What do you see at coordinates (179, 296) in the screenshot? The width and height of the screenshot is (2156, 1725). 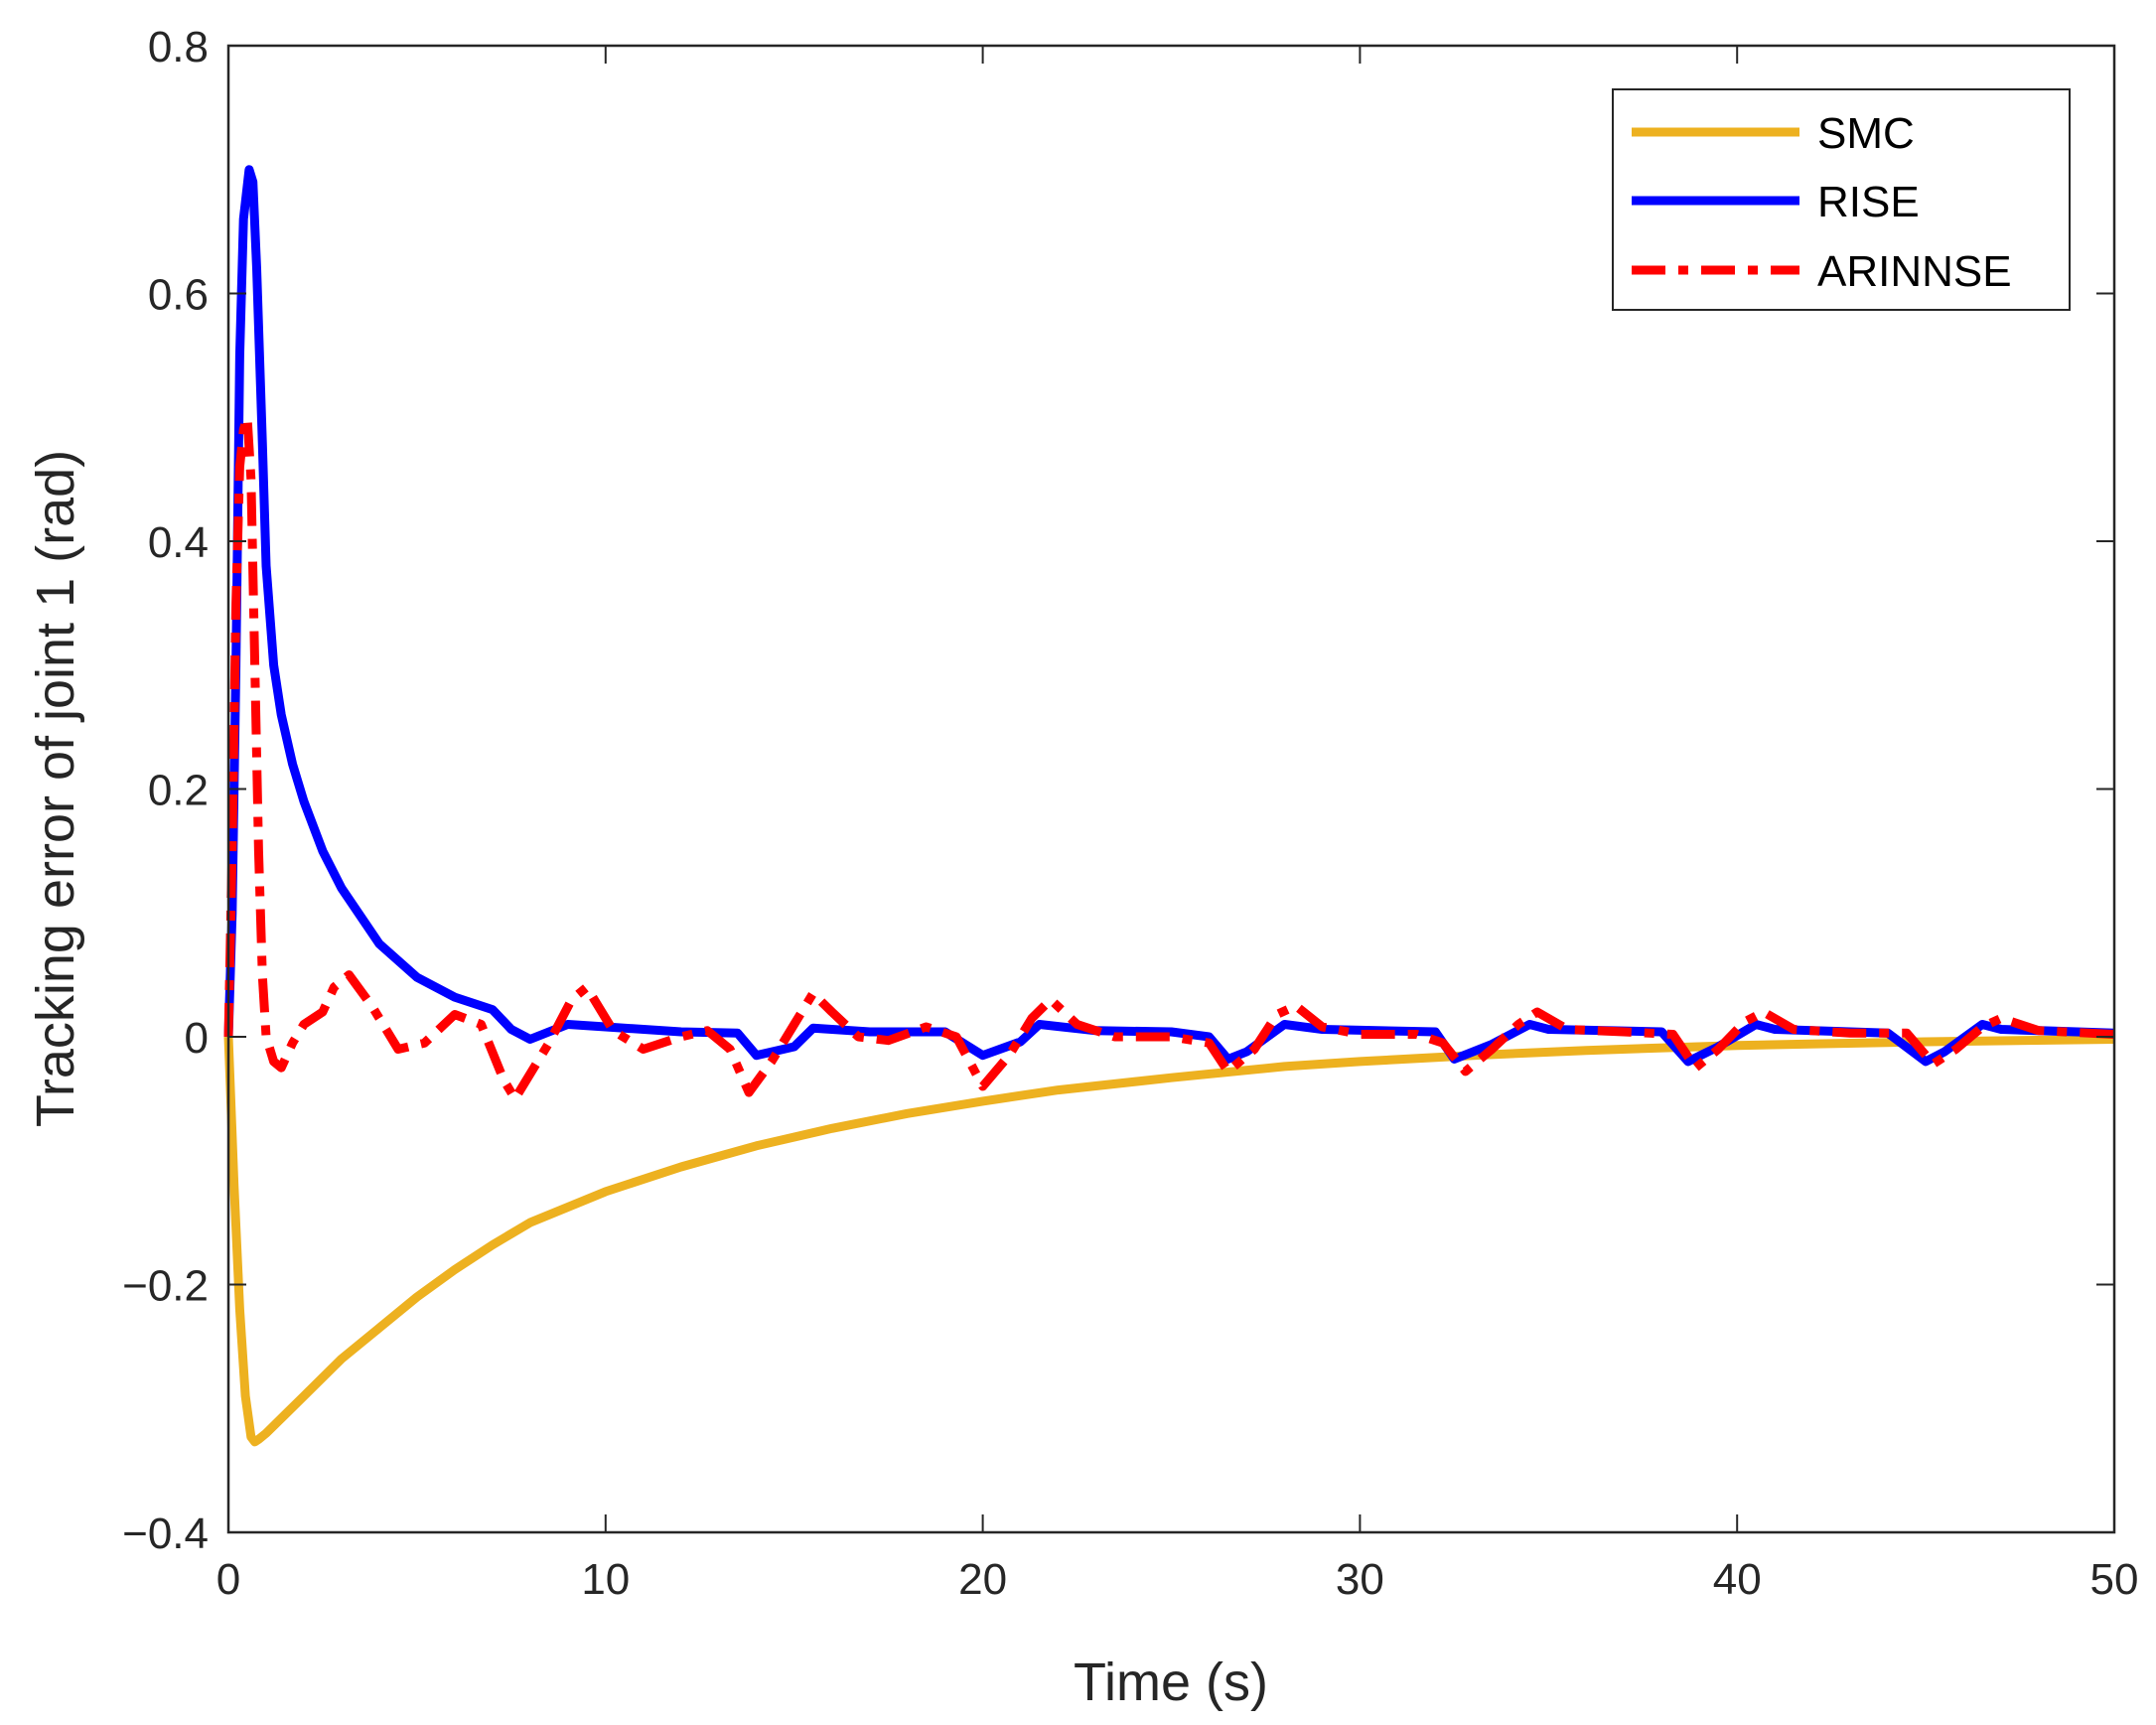 I see `y-tick-label: 0.6` at bounding box center [179, 296].